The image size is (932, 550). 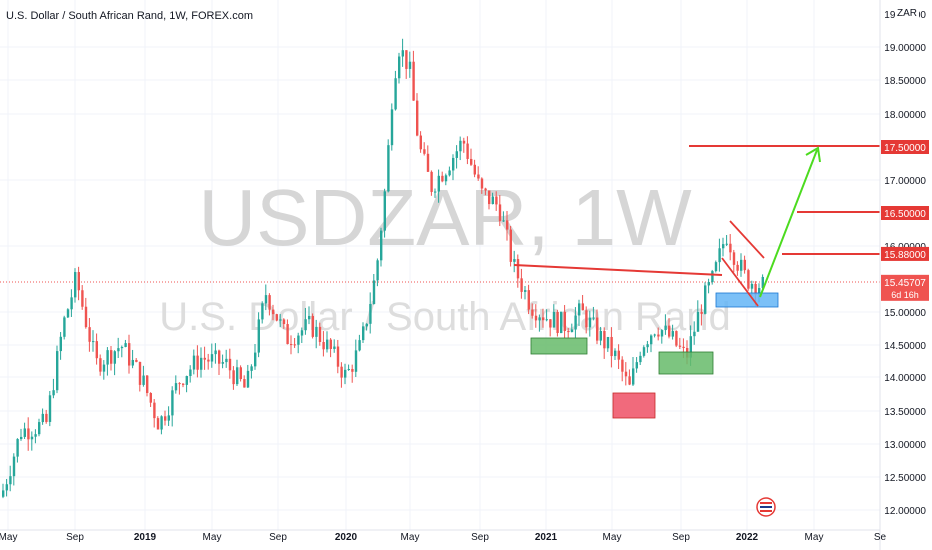 What do you see at coordinates (546, 537) in the screenshot?
I see `x-tick-label: 2021` at bounding box center [546, 537].